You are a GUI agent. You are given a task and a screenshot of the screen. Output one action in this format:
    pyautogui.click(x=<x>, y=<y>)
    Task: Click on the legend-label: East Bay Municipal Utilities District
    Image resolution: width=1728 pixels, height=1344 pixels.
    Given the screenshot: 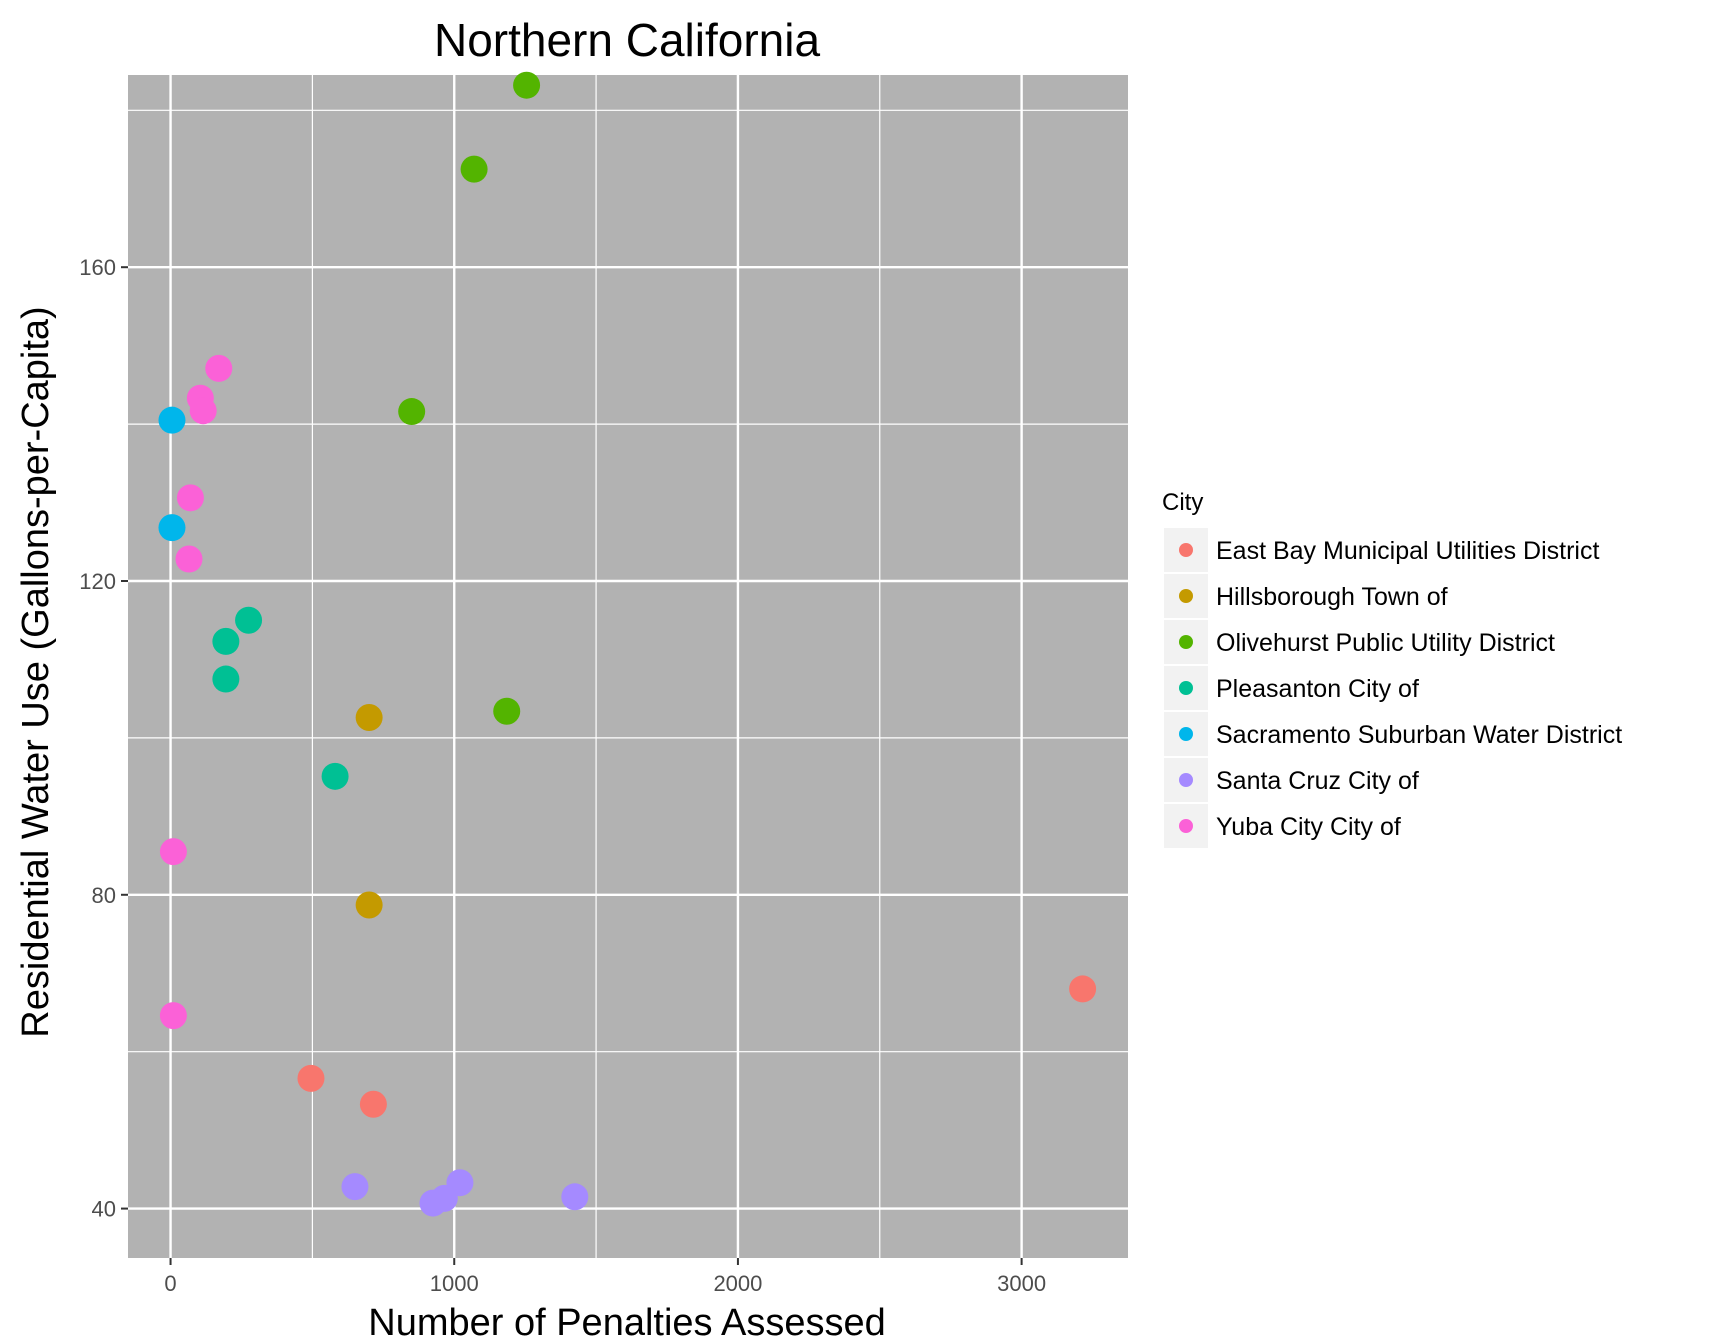 What is the action you would take?
    pyautogui.click(x=1407, y=551)
    